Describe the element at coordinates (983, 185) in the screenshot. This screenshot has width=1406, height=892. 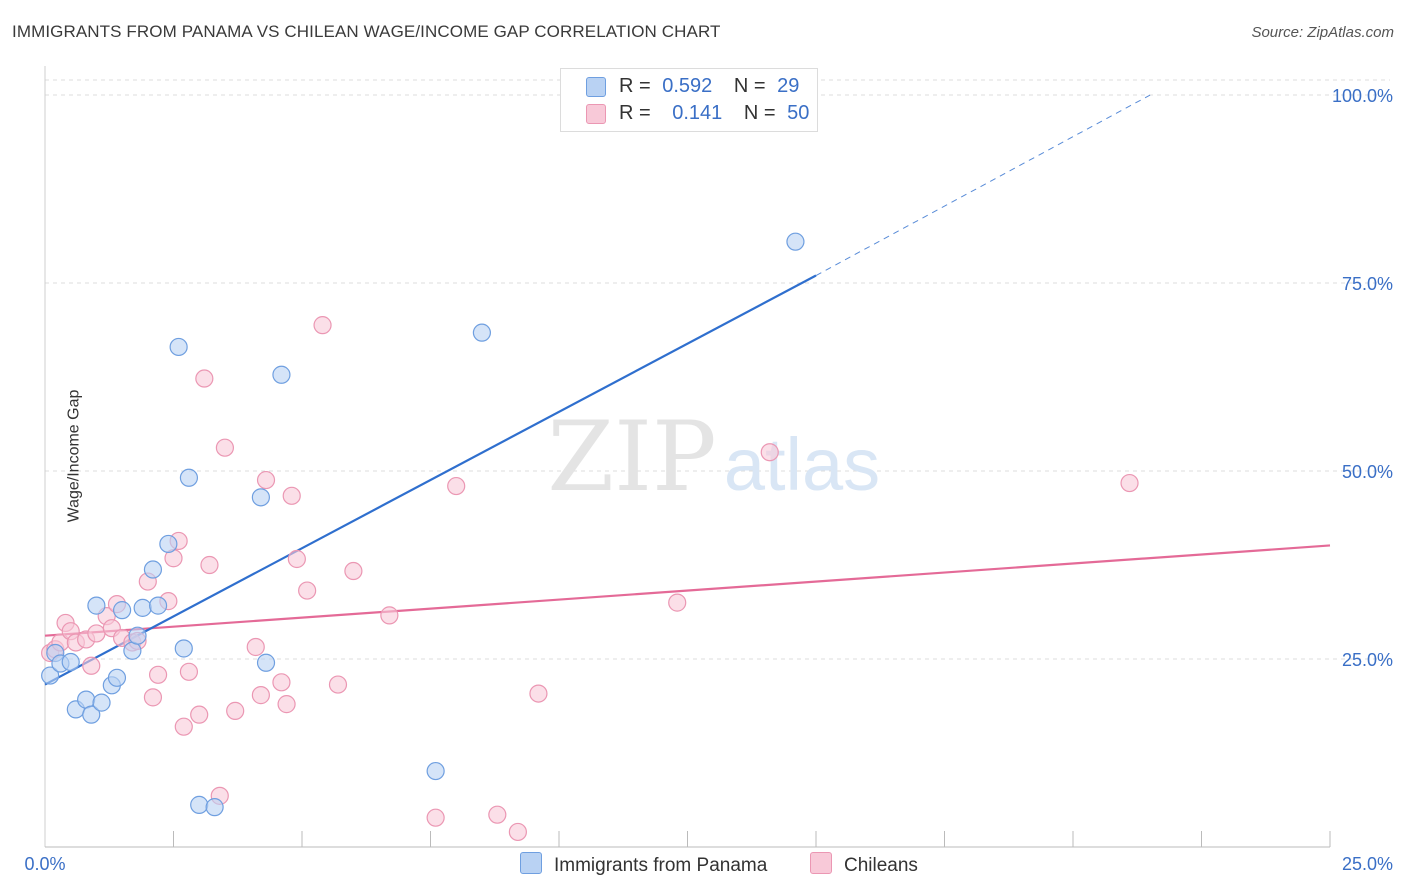
I see `trend-line-panama-extension` at that location.